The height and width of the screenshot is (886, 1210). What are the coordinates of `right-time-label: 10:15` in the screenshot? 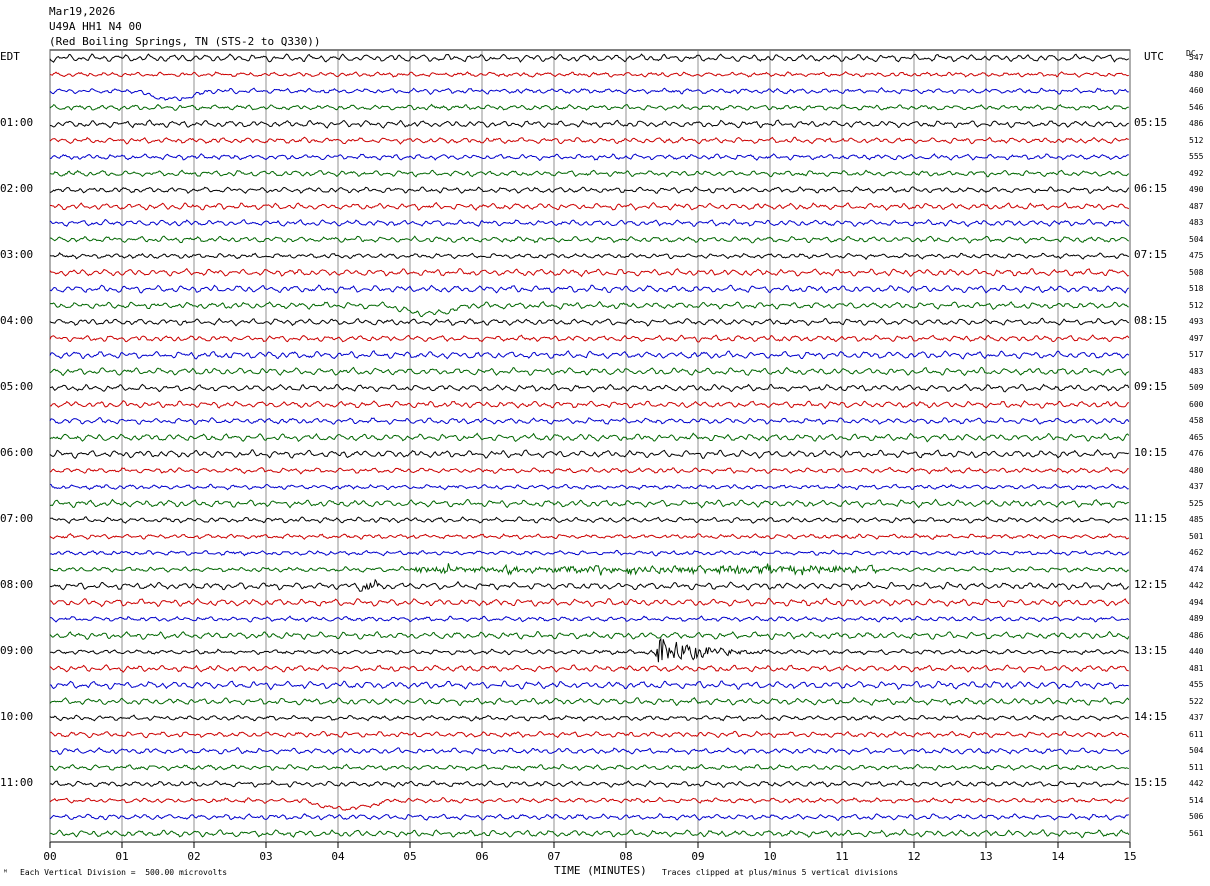 It's located at (1151, 452).